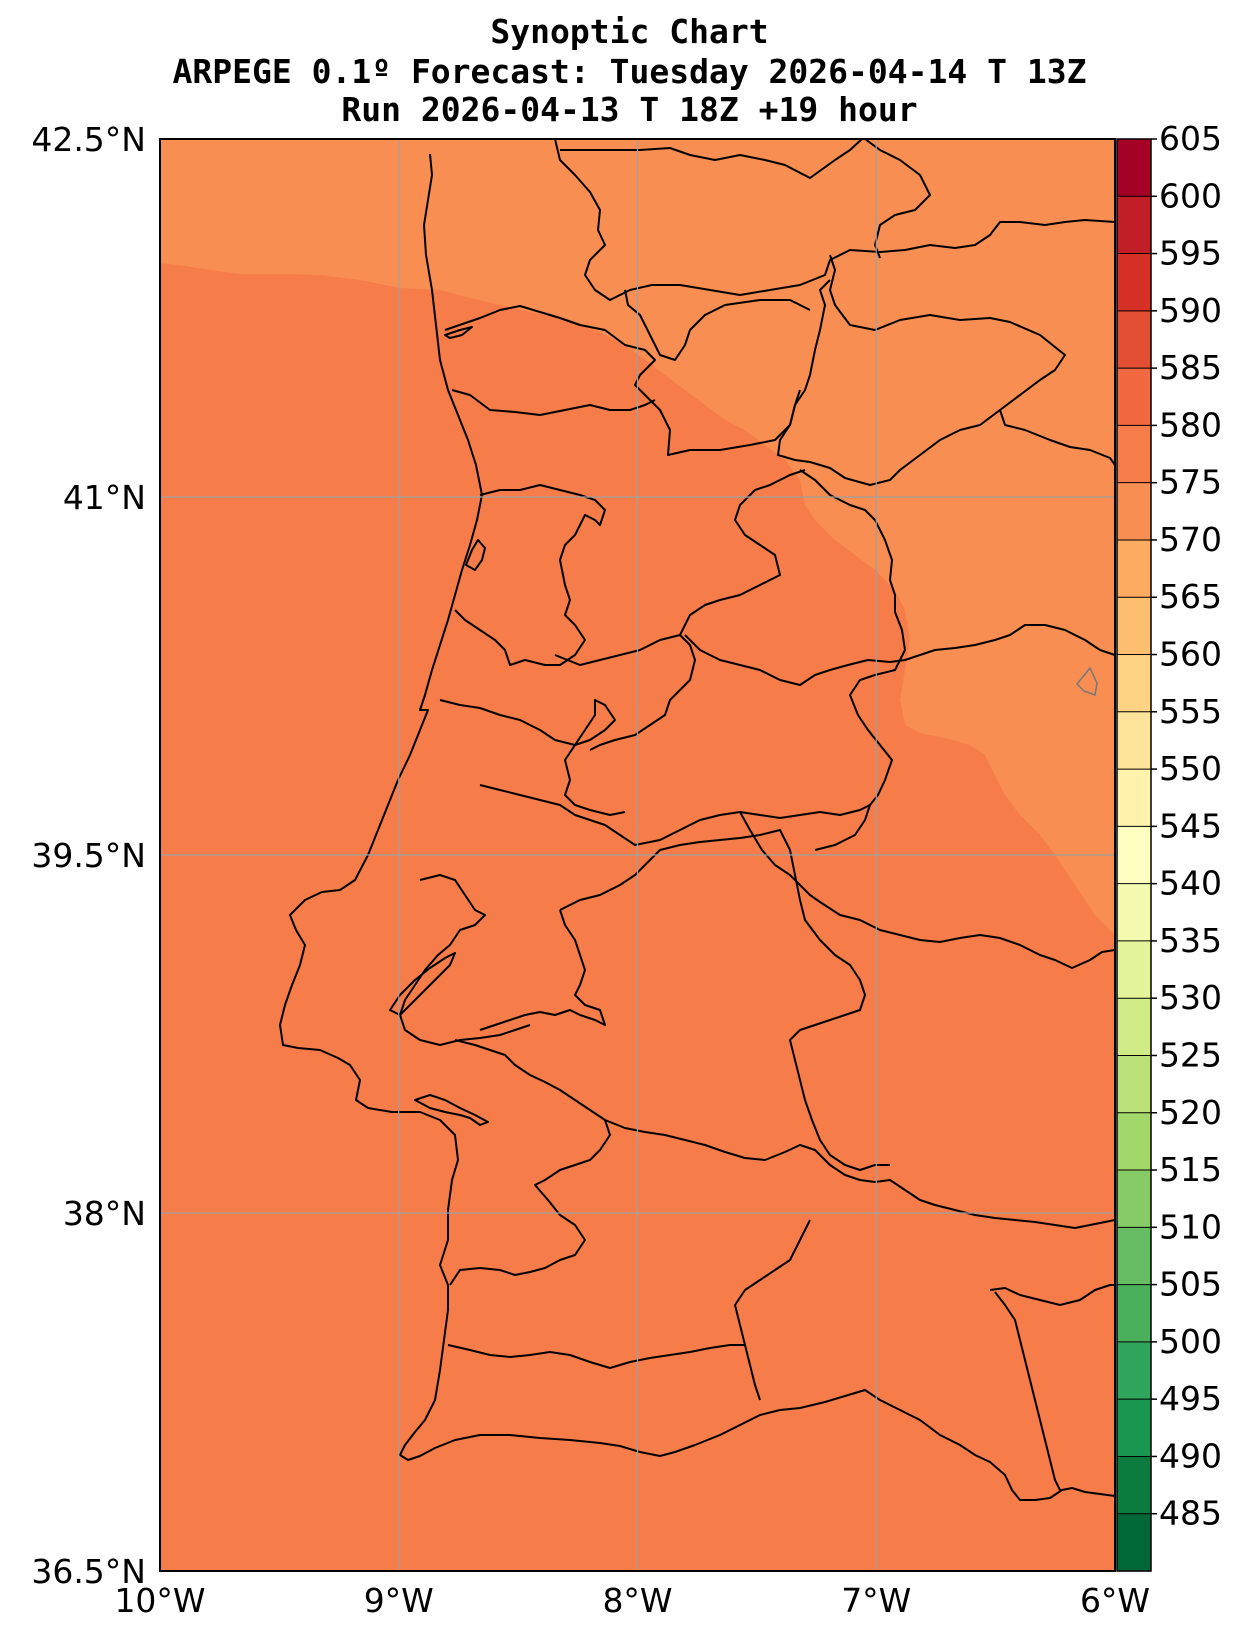  Describe the element at coordinates (1190, 1054) in the screenshot. I see `colorbar-label: 525` at that location.